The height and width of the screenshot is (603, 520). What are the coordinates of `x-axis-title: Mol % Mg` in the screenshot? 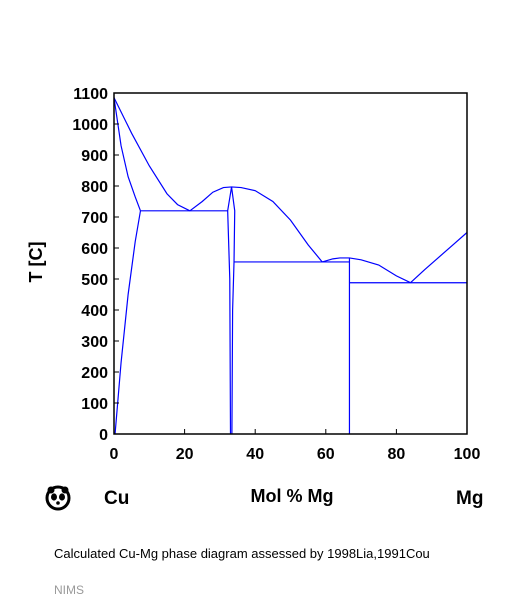 It's located at (292, 496).